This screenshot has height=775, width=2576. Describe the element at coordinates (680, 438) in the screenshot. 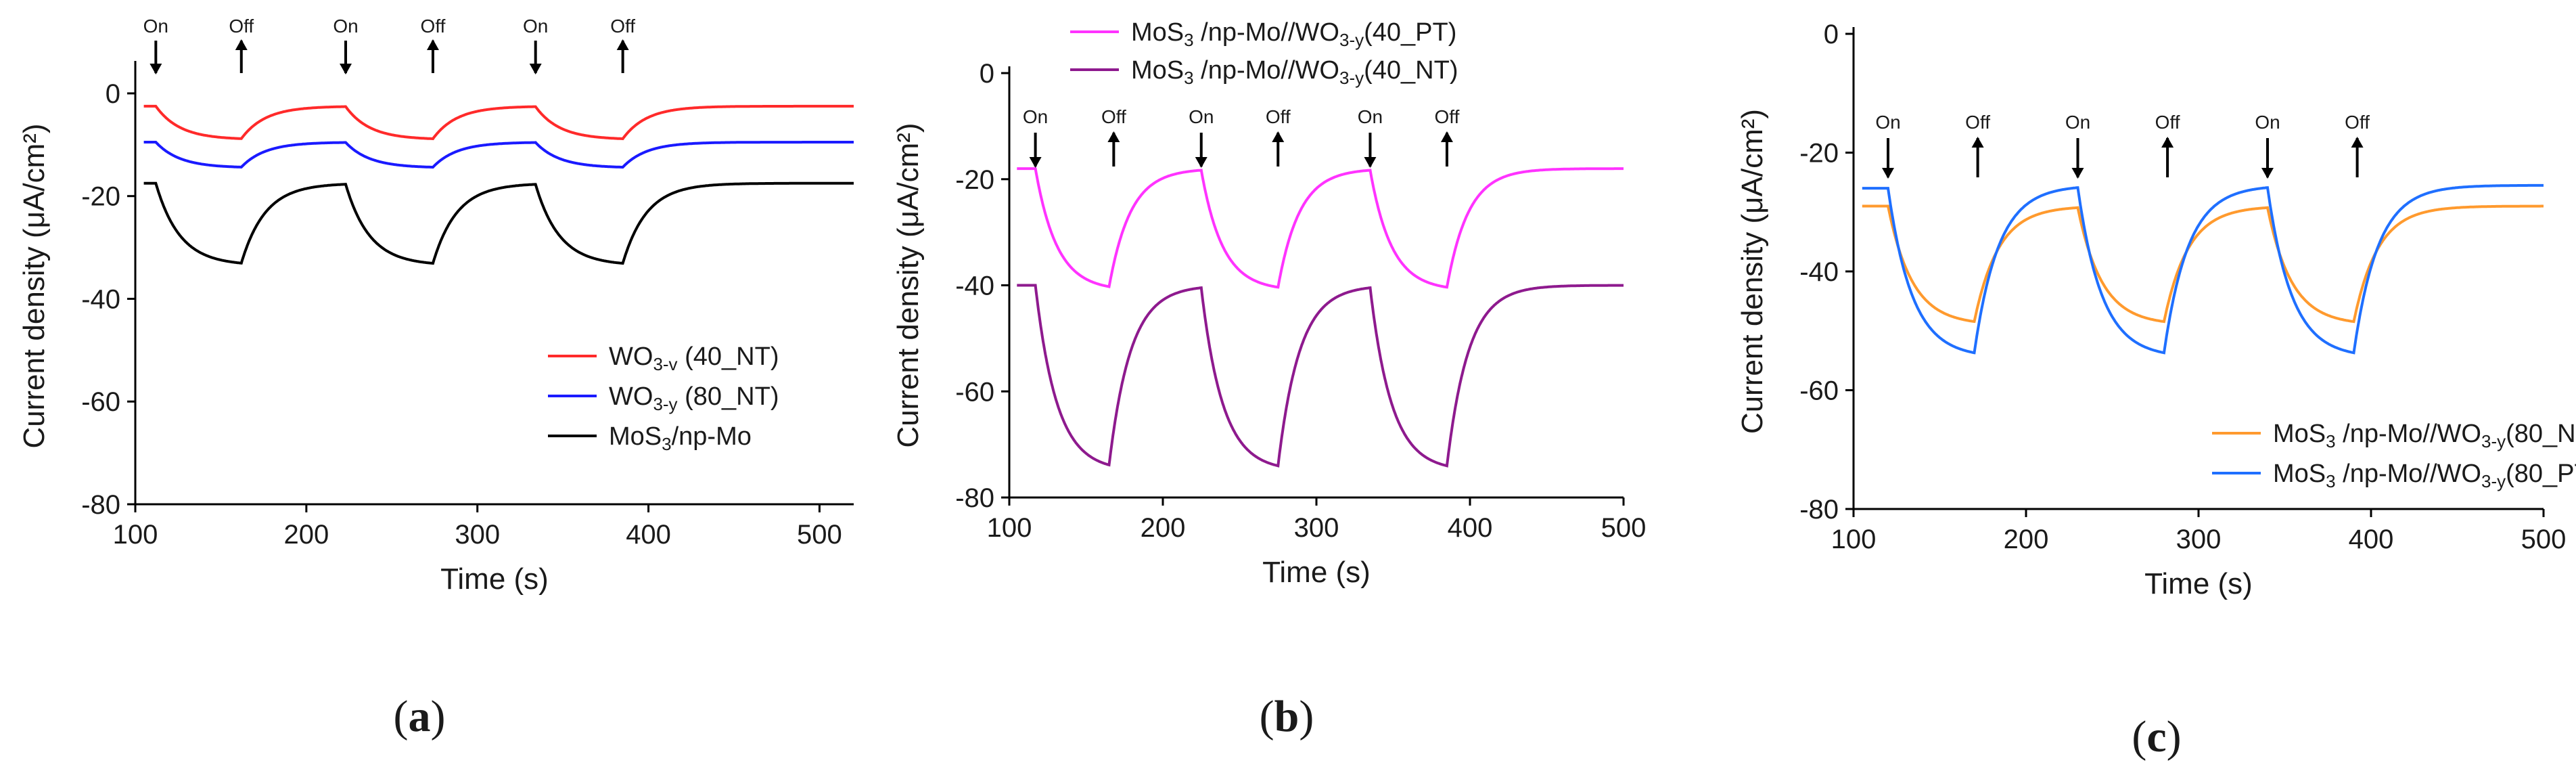

I see `legend-label-3: MoS3/np-Mo` at that location.